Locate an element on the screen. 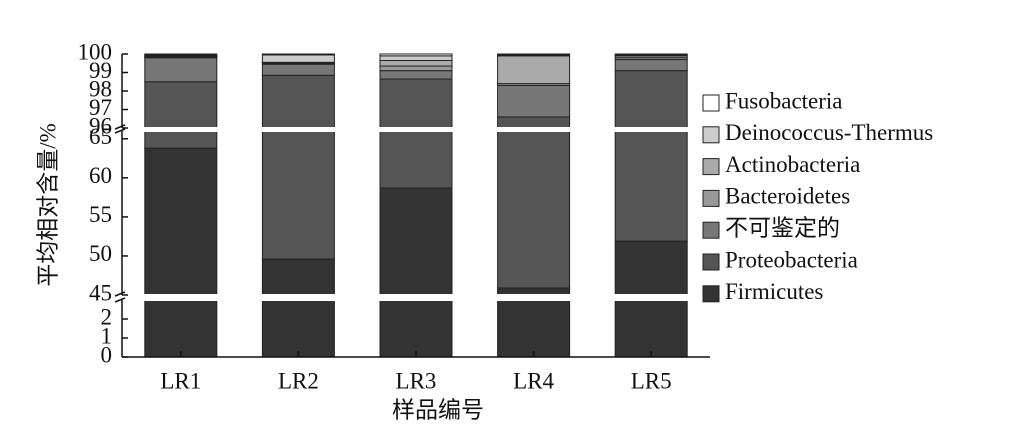 Image resolution: width=1027 pixels, height=434 pixels. legend-label: Bacteroidetes is located at coordinates (787, 196).